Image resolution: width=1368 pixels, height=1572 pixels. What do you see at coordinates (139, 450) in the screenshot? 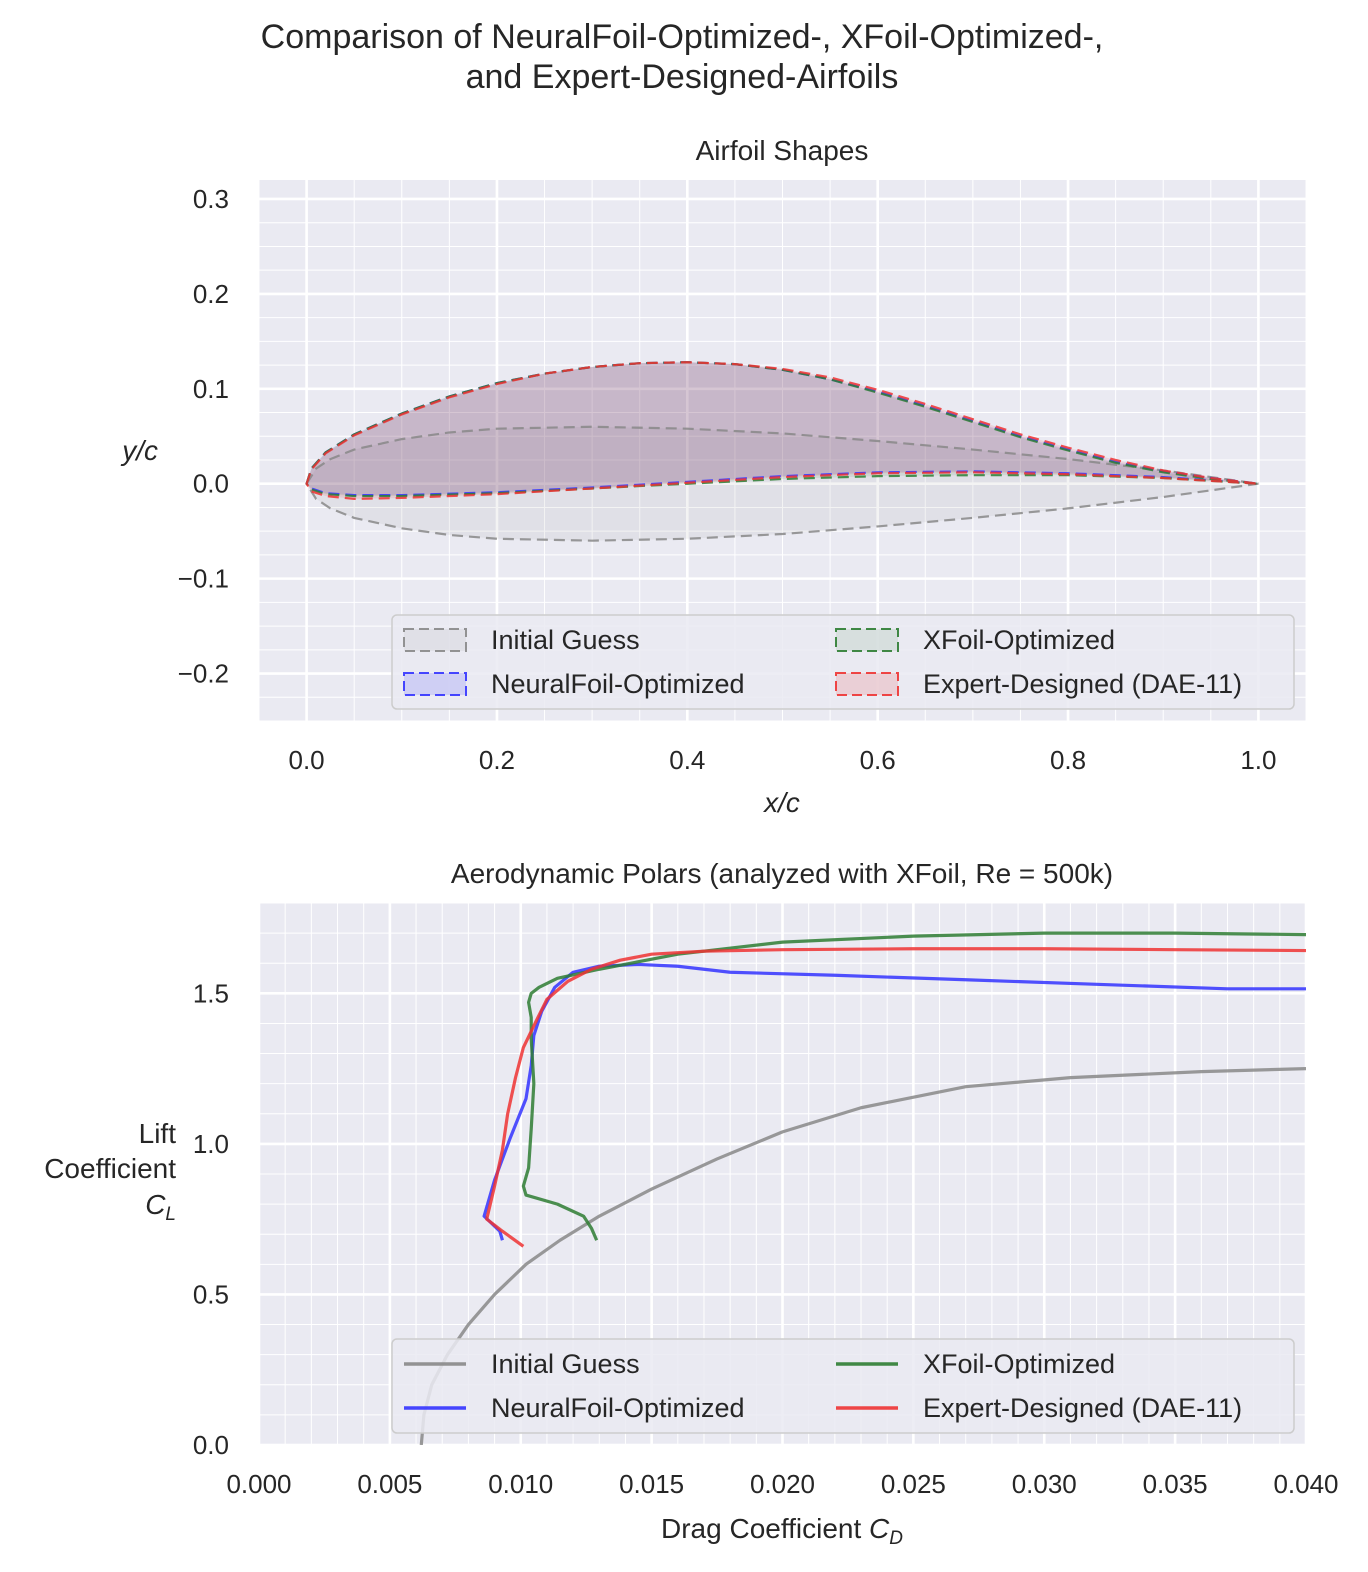
I see `airfoil-y-axis-label: y/c` at bounding box center [139, 450].